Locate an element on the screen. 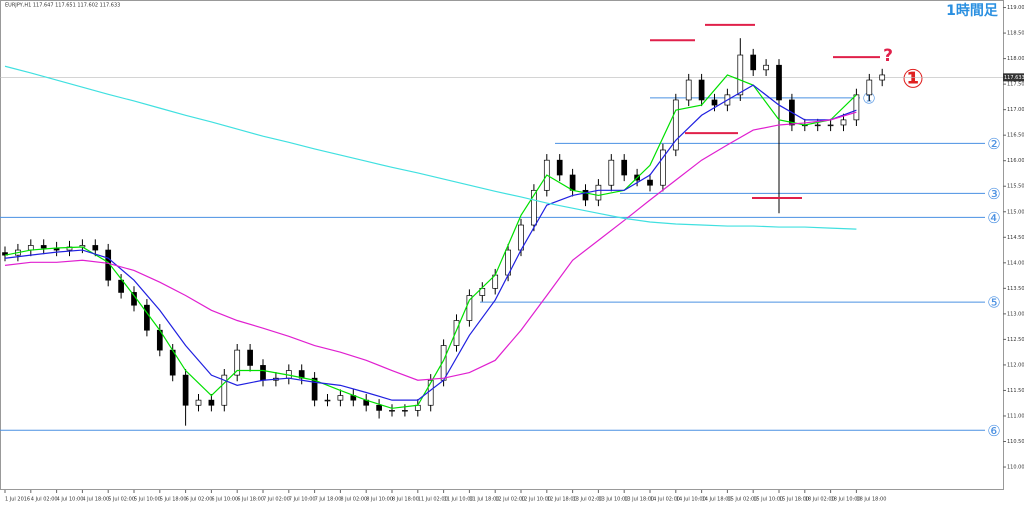  y-tick-label: 114.500 is located at coordinates (1015, 238).